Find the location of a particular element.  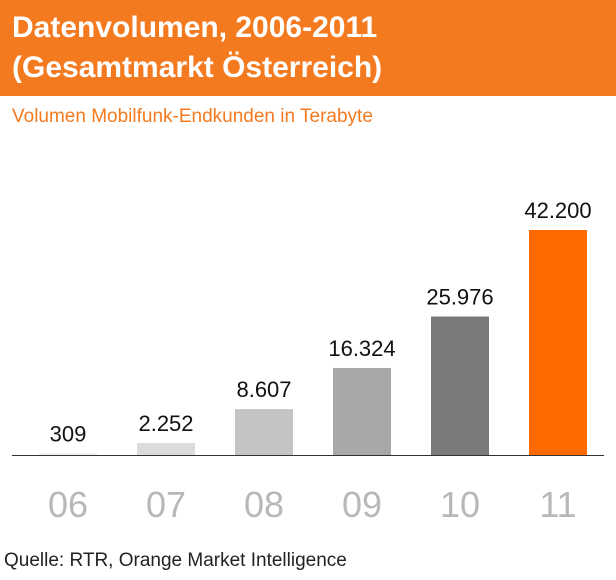

value-label-08: 8.607 is located at coordinates (263, 389).